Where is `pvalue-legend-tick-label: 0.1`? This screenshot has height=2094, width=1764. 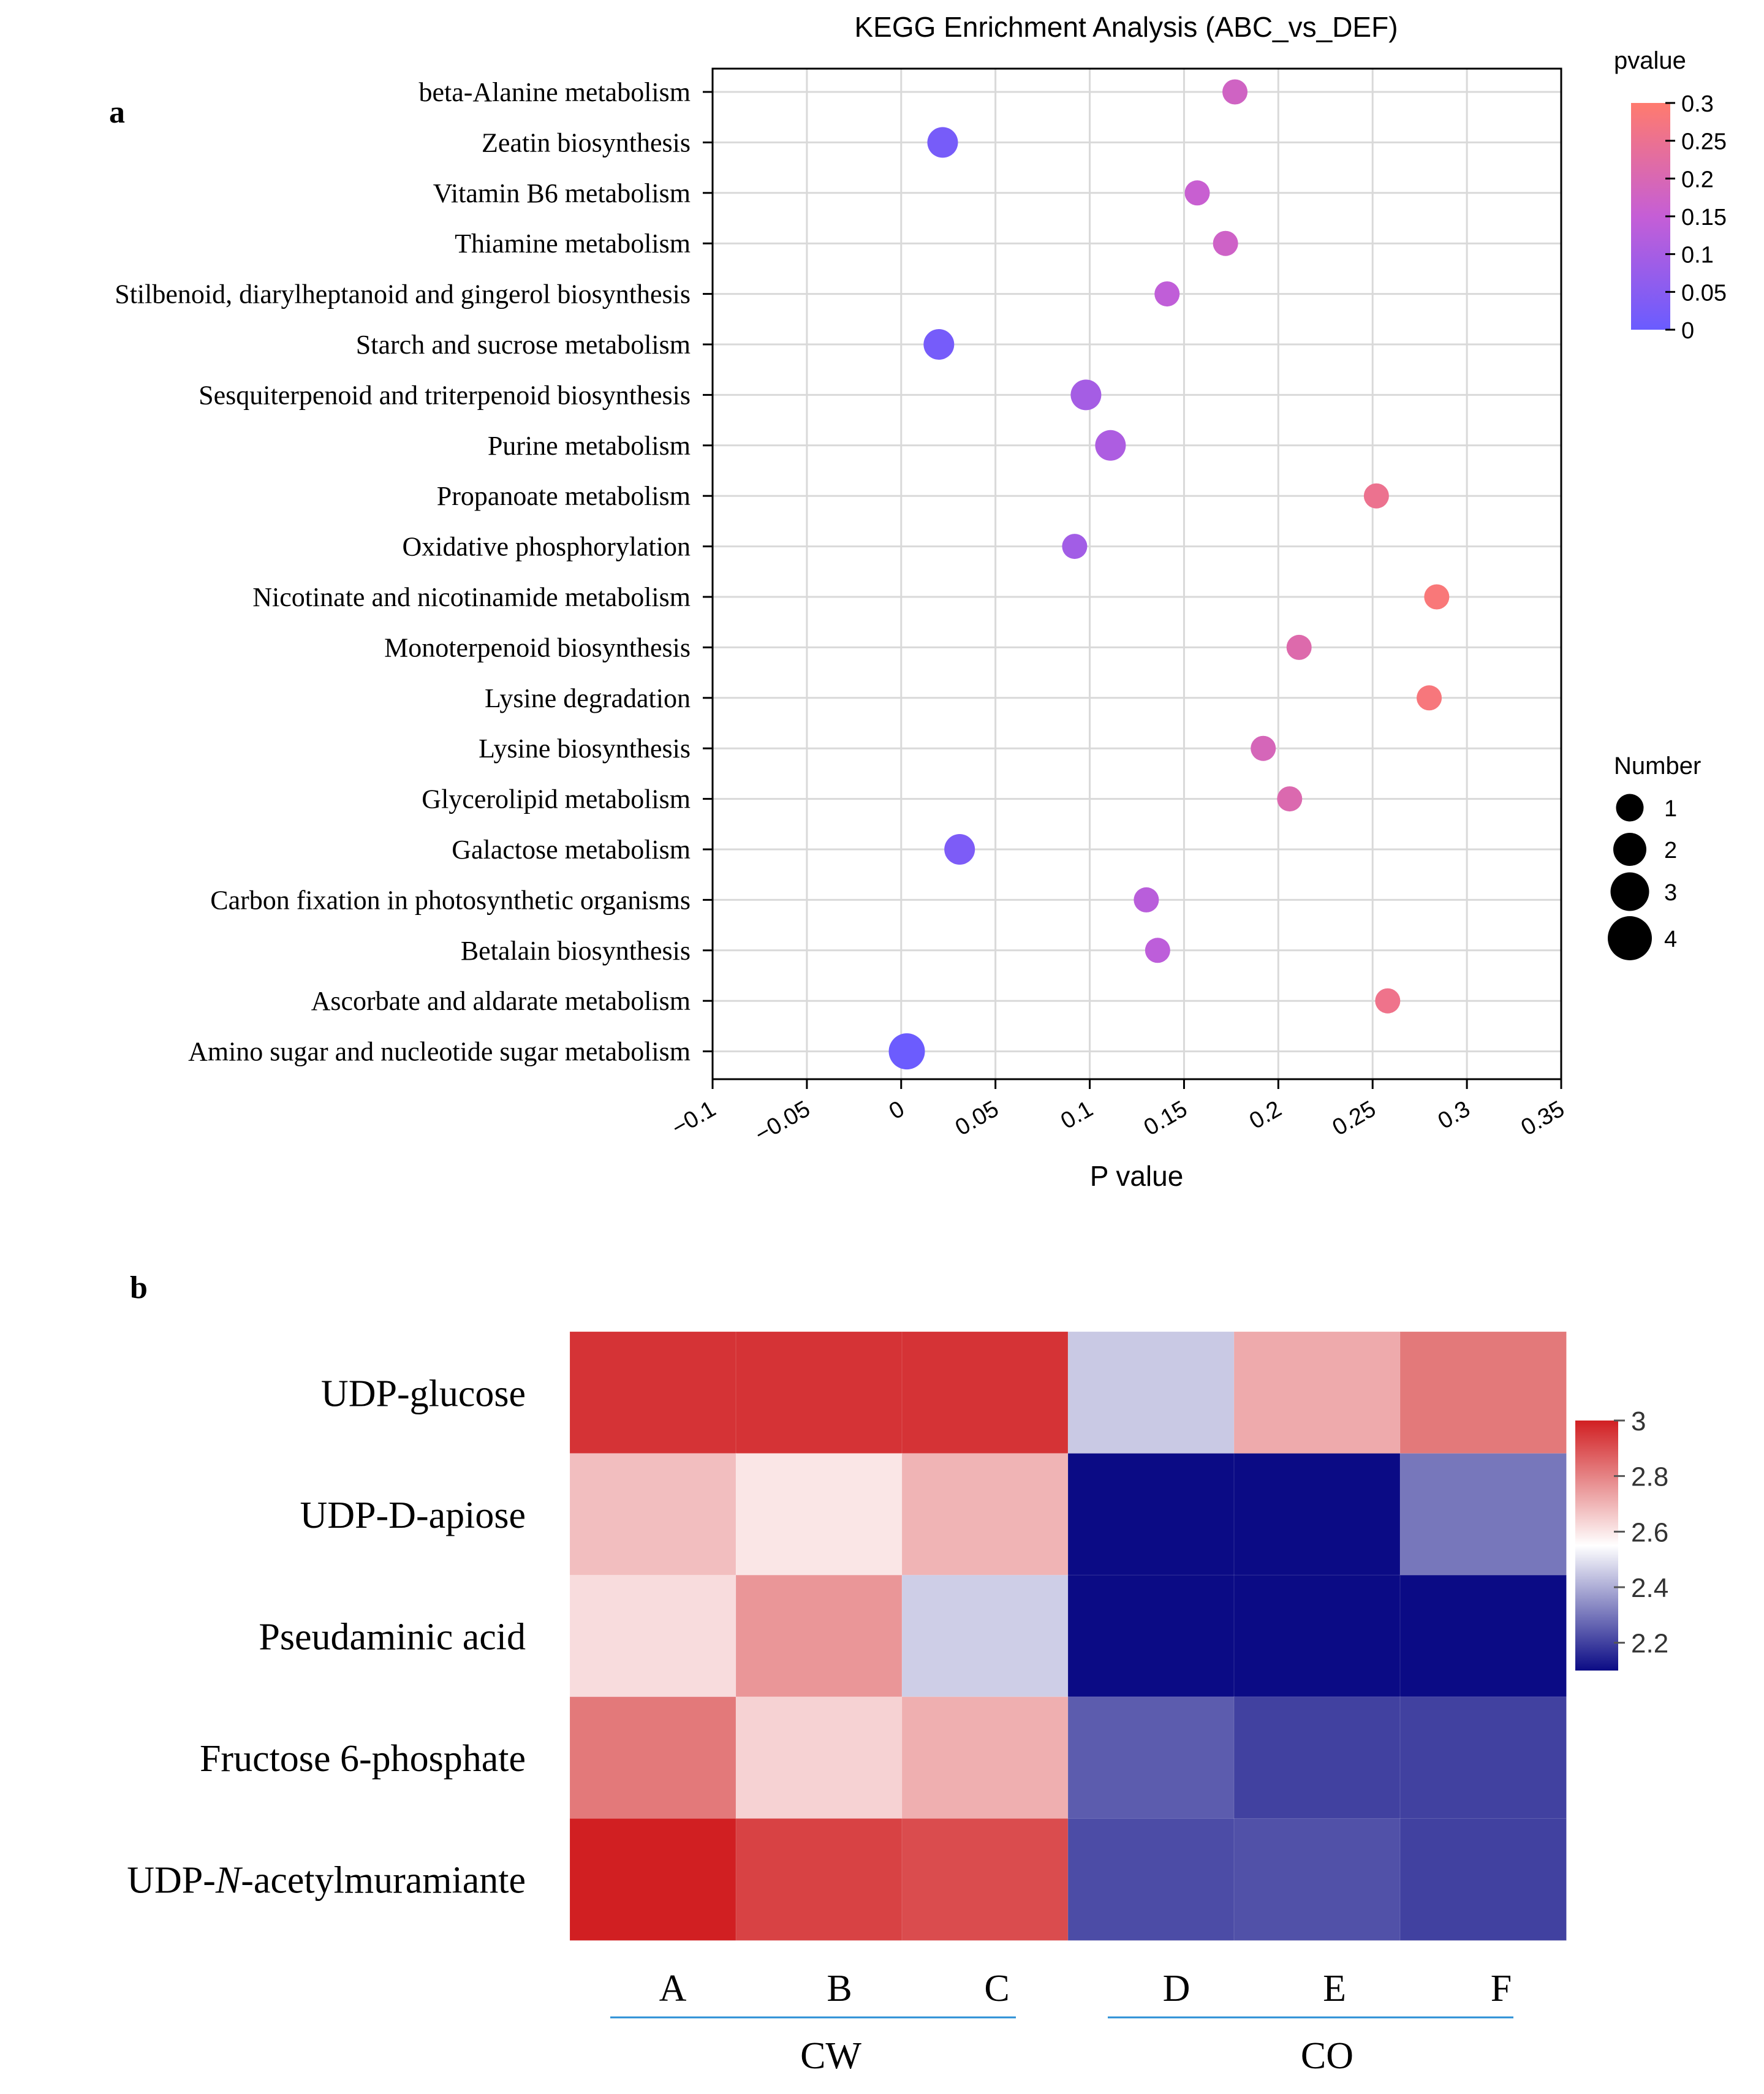 pvalue-legend-tick-label: 0.1 is located at coordinates (1697, 255).